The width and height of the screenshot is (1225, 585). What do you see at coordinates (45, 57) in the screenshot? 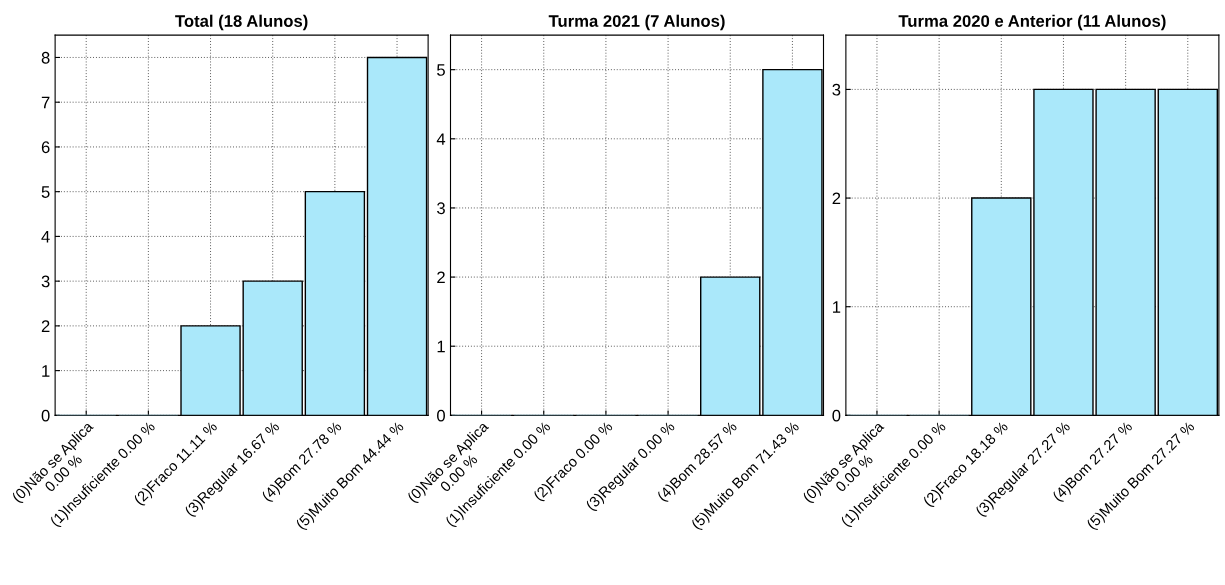
I see `y-tick-label: 8` at bounding box center [45, 57].